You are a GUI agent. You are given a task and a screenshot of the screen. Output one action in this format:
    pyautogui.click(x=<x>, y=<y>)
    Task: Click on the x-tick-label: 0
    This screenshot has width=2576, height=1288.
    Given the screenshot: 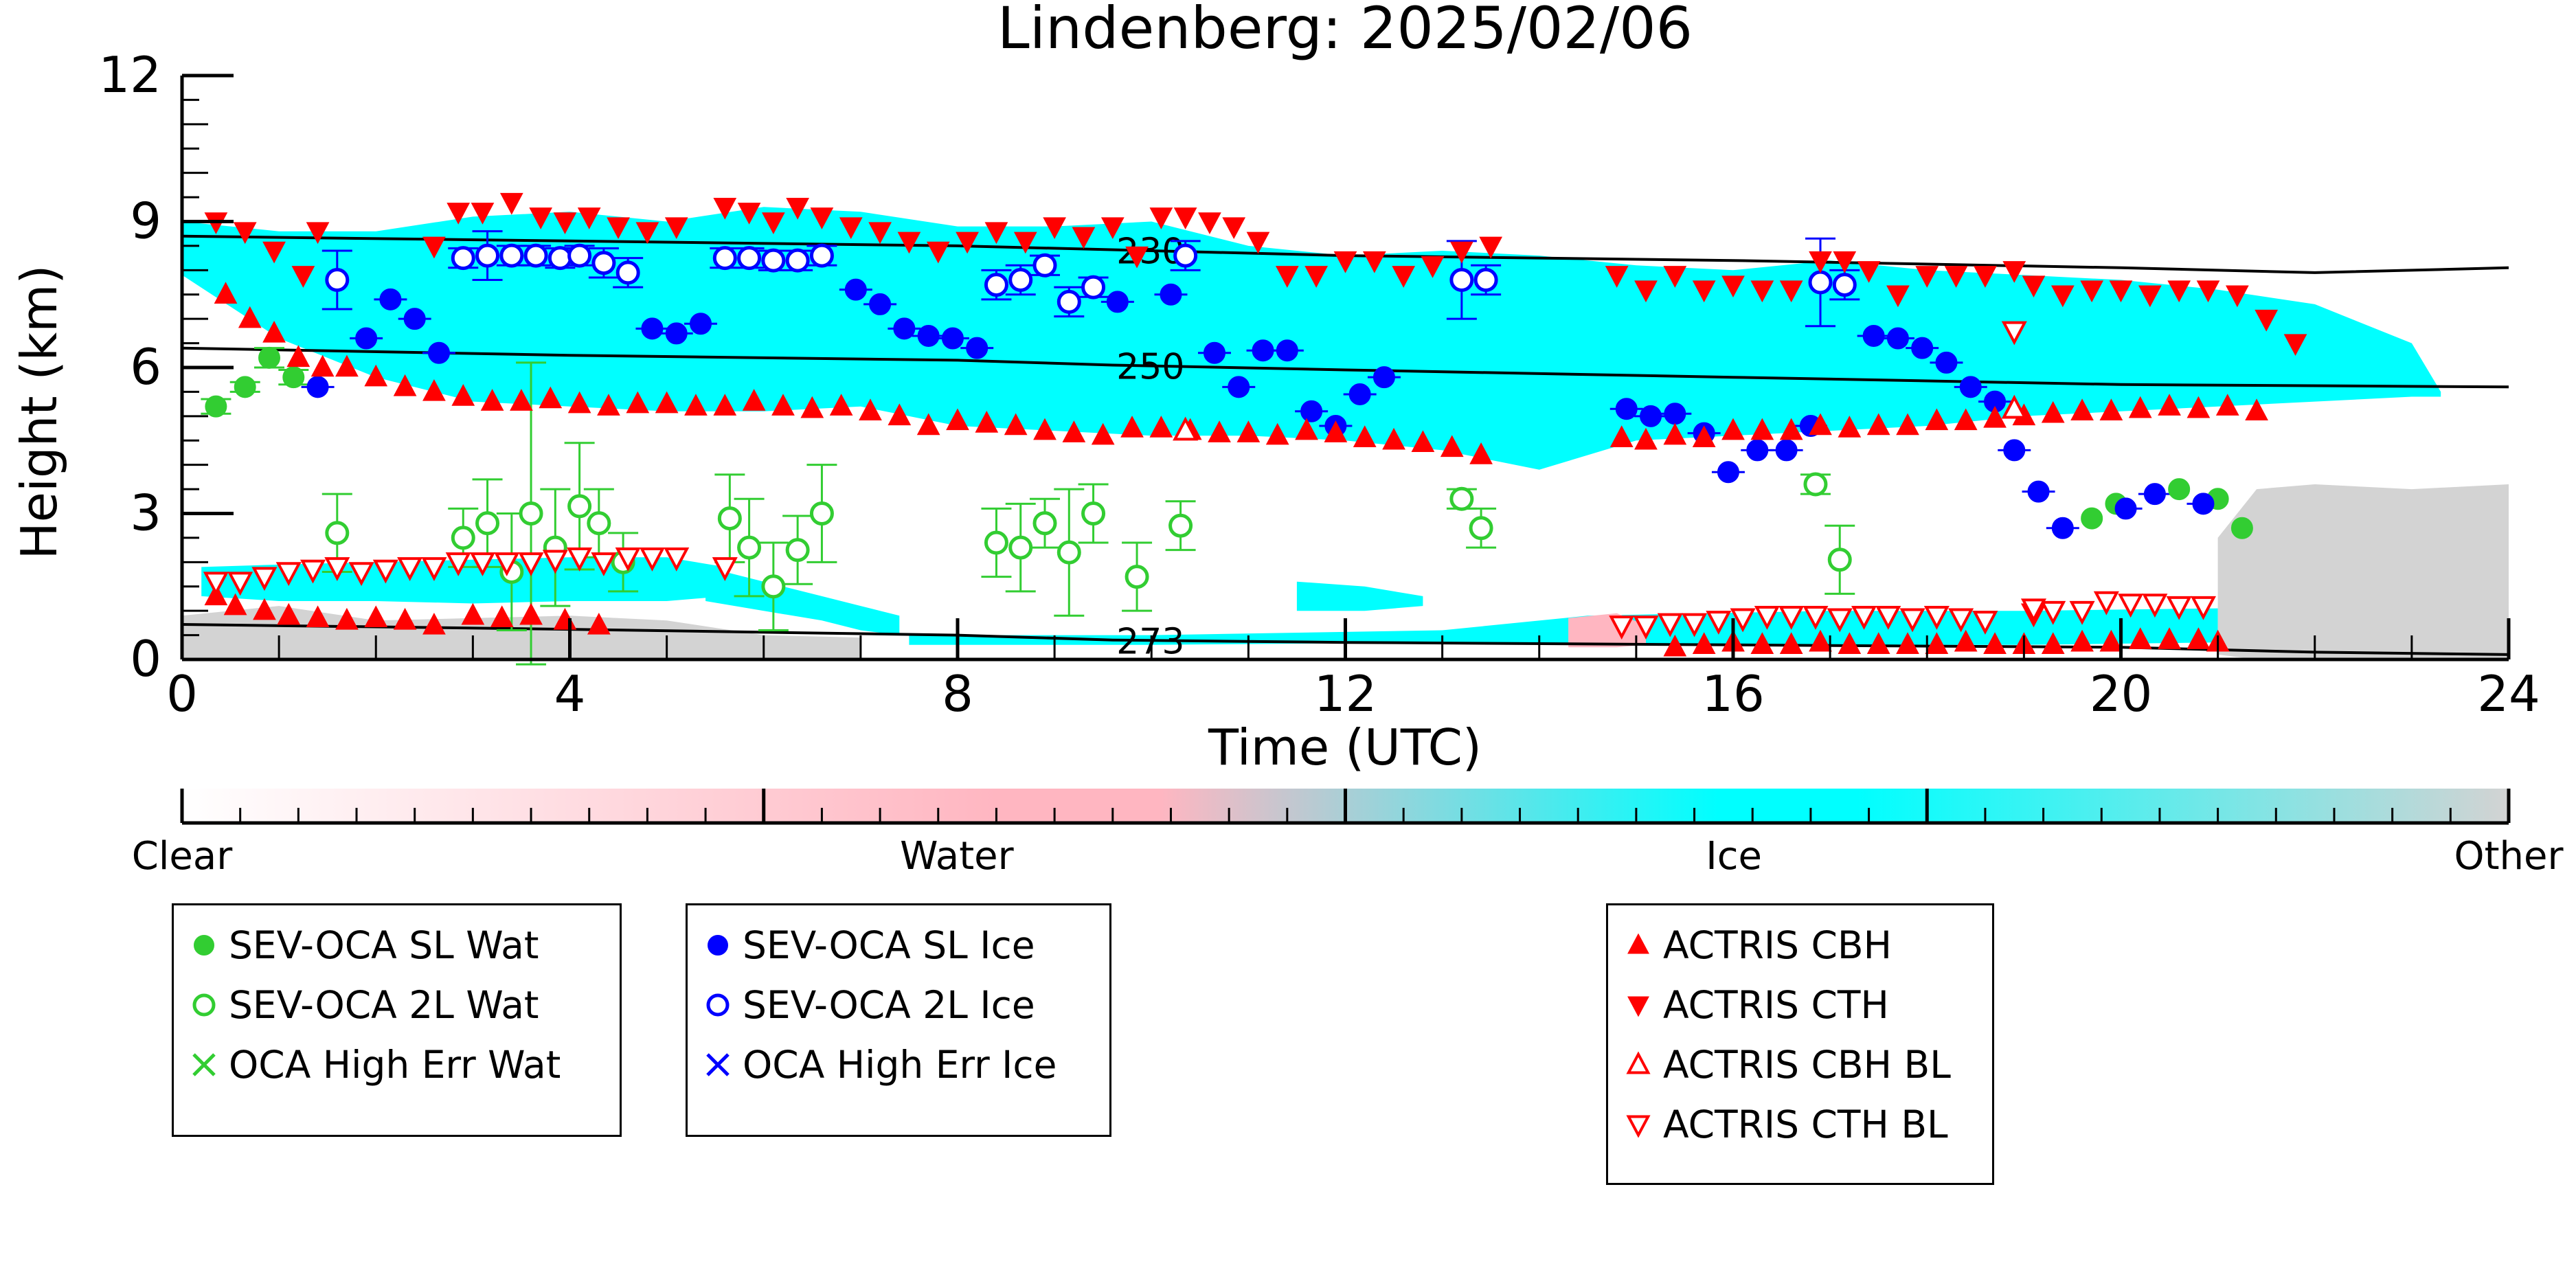 What is the action you would take?
    pyautogui.click(x=182, y=694)
    